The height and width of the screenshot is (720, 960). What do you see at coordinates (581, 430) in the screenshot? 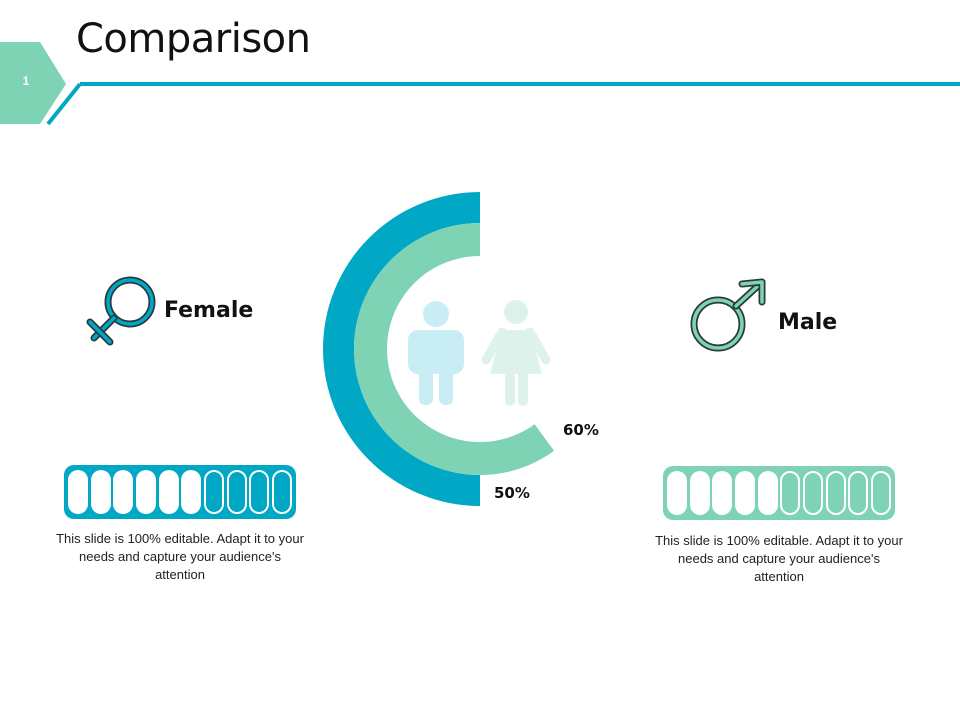
I see `male-percent-label: 60%` at bounding box center [581, 430].